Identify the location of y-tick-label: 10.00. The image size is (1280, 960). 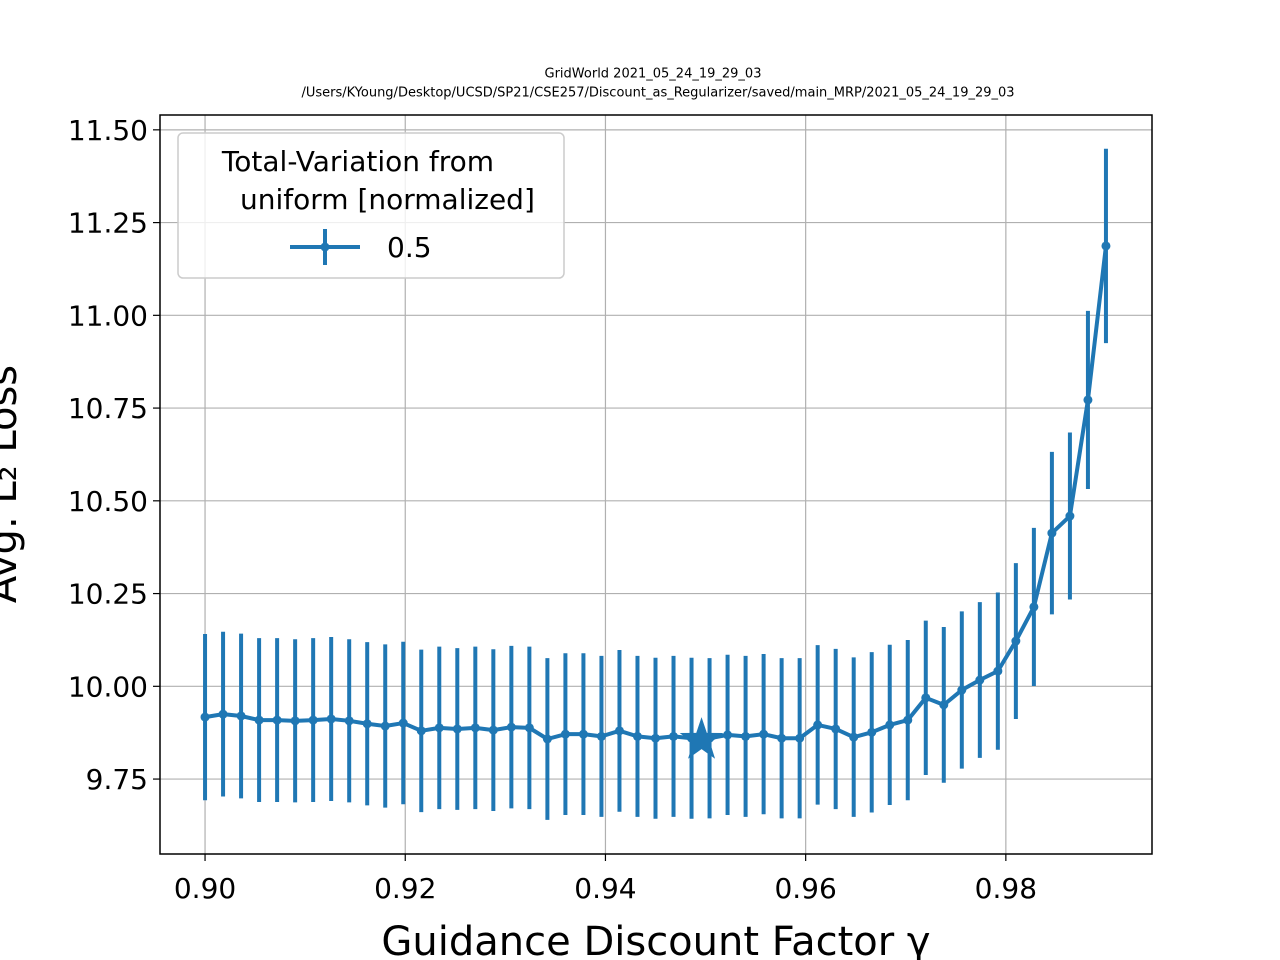
(108, 686).